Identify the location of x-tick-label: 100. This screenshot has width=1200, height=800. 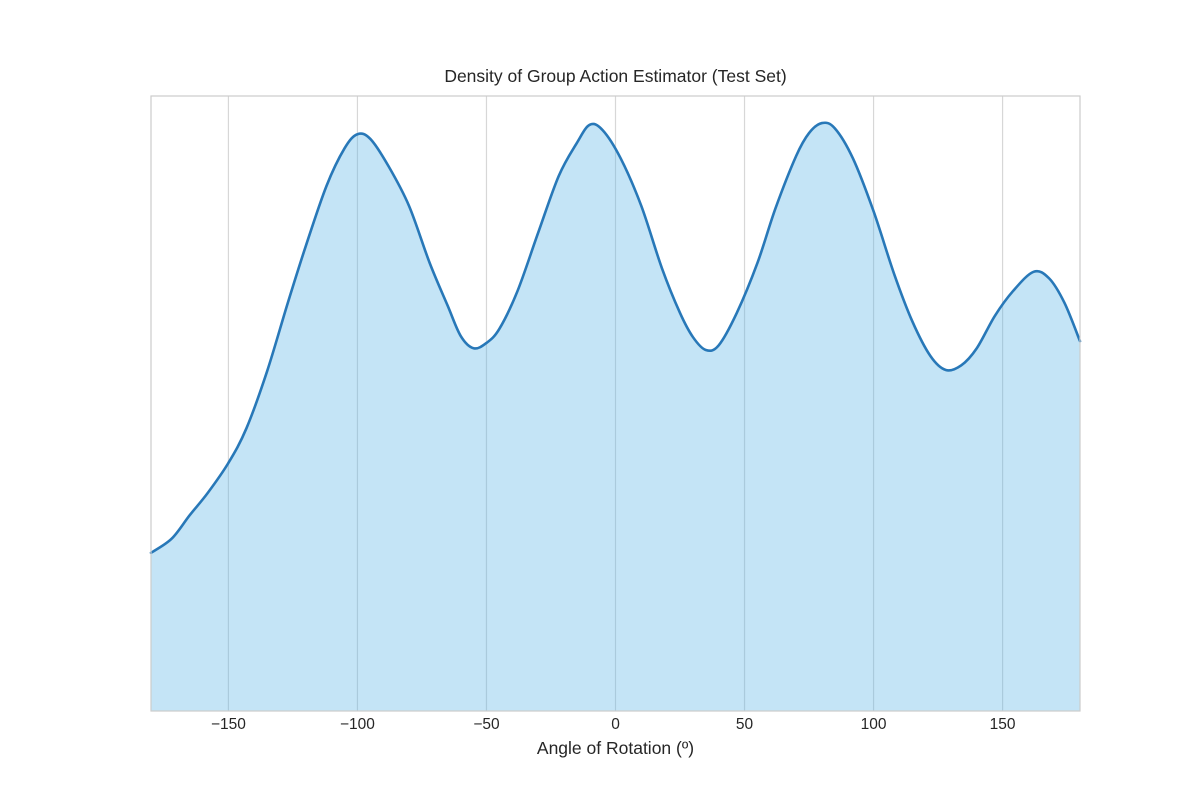
(873, 724).